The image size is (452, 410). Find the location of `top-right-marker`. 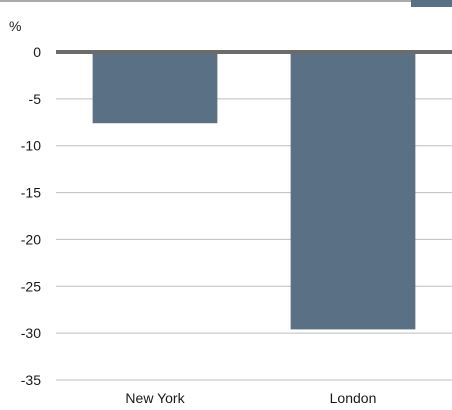

top-right-marker is located at coordinates (431, 3).